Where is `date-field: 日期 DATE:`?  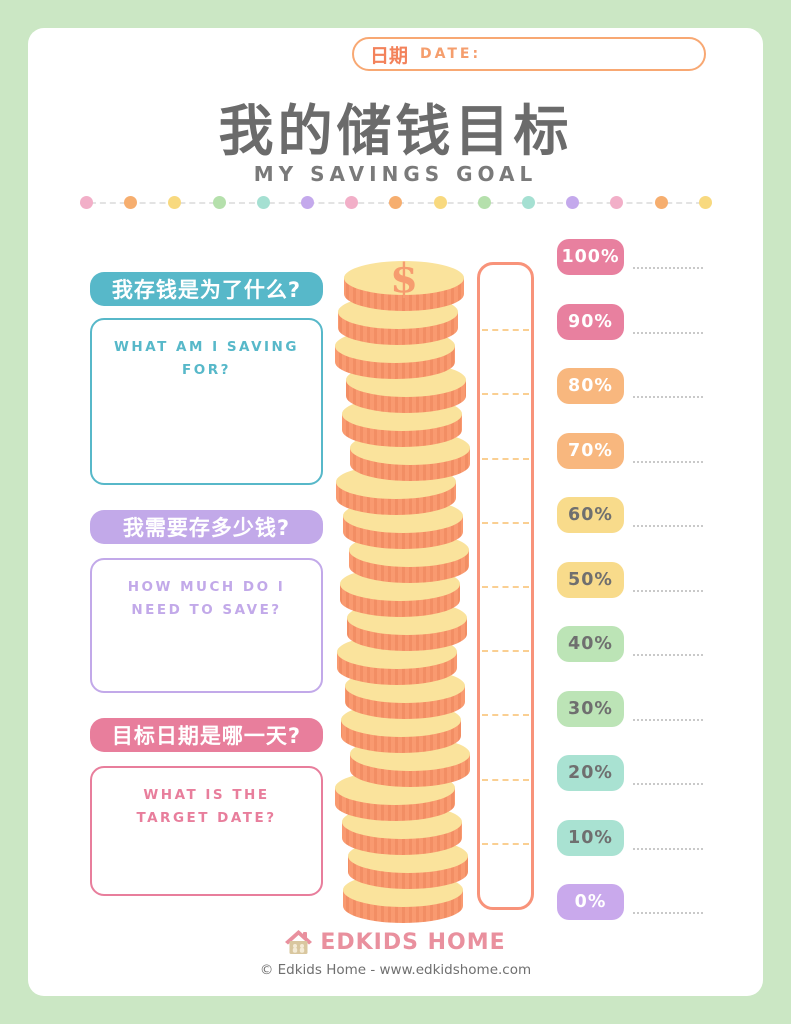
date-field: 日期 DATE: is located at coordinates (529, 54).